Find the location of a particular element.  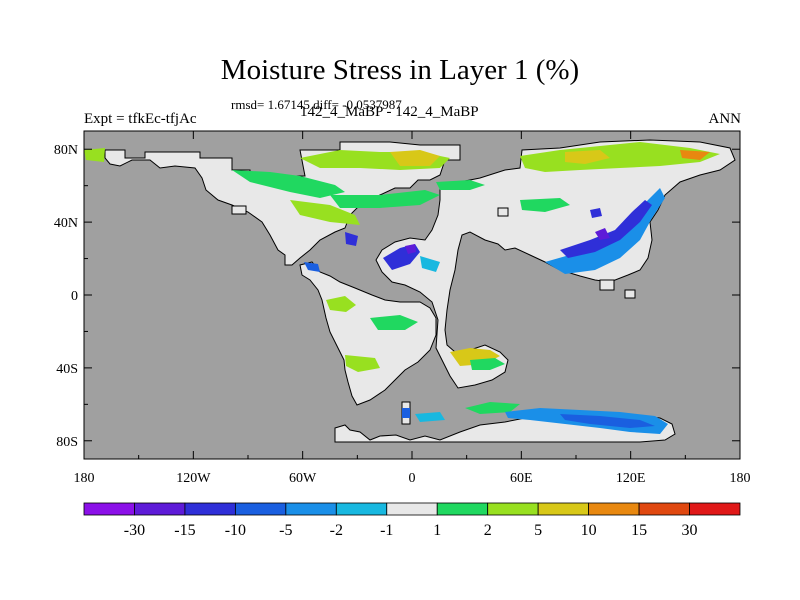

colorbar-label: 15 is located at coordinates (639, 530).